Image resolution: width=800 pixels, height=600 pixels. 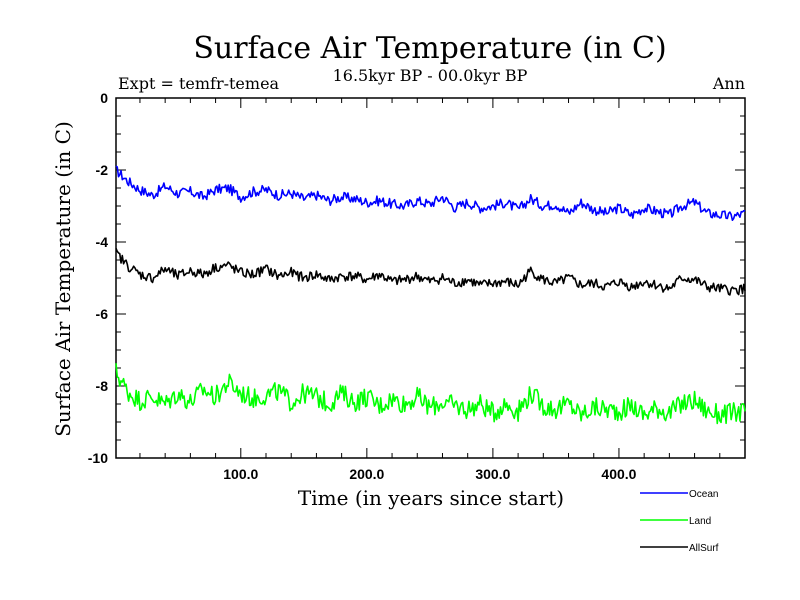 What do you see at coordinates (430, 75) in the screenshot?
I see `chart-subtitle: 16.5kyr BP - 00.0kyr BP` at bounding box center [430, 75].